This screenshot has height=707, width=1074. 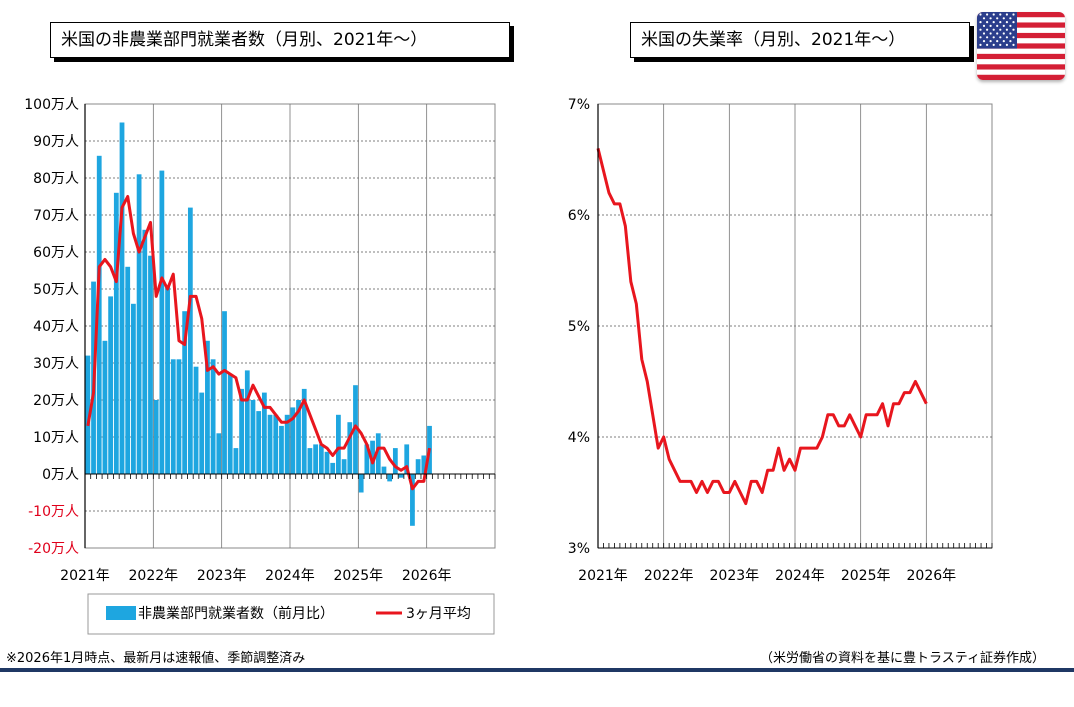 I want to click on footnote-left: ※2026年1月時点、最新月は速報値、季節調整済み, so click(x=156, y=658).